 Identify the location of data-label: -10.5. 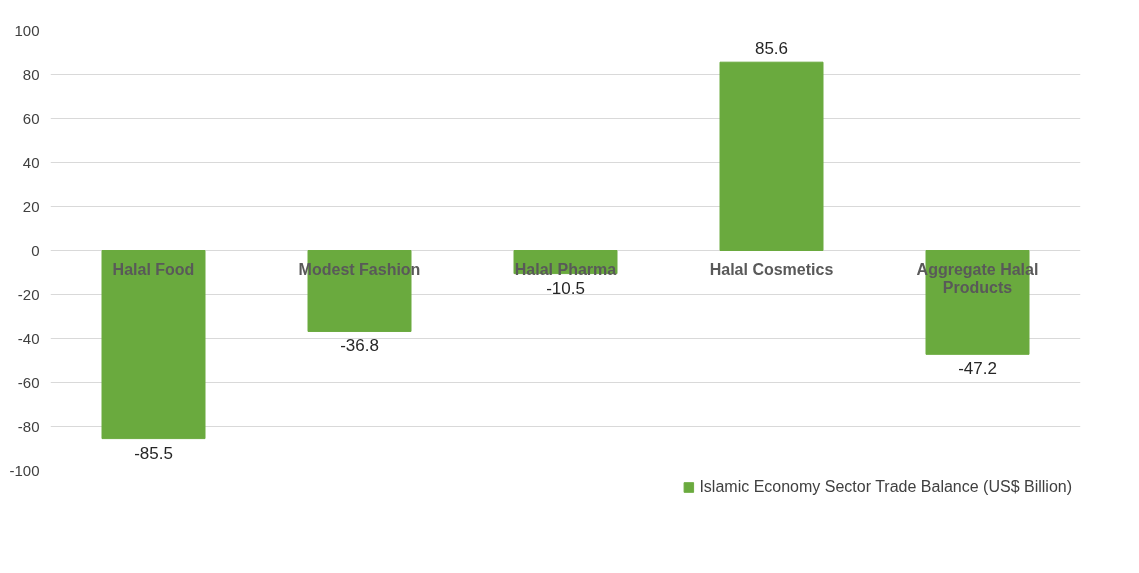
(565, 288).